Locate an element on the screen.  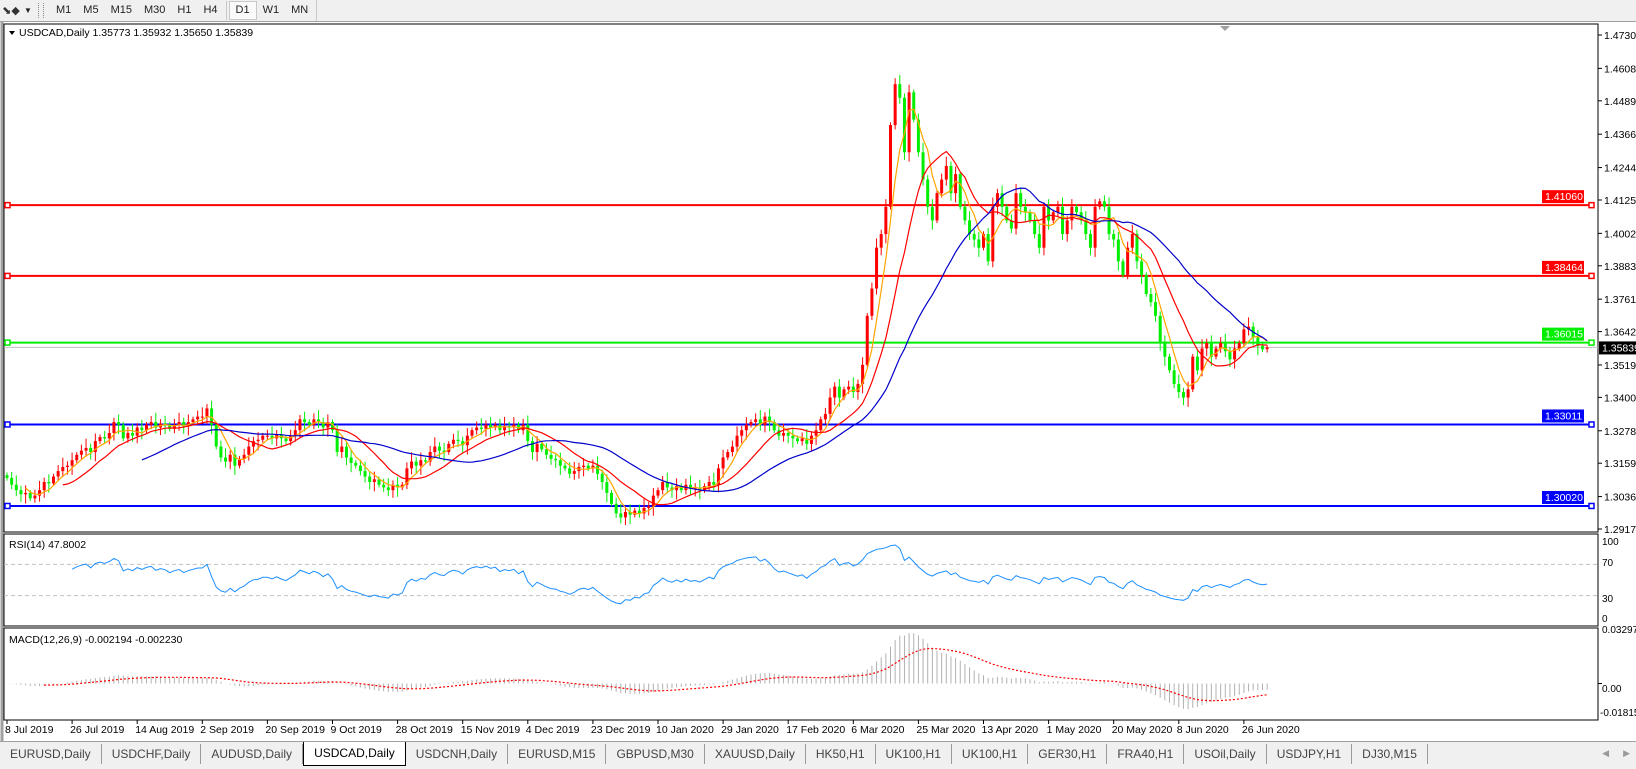
rsi-pane is located at coordinates (801, 580).